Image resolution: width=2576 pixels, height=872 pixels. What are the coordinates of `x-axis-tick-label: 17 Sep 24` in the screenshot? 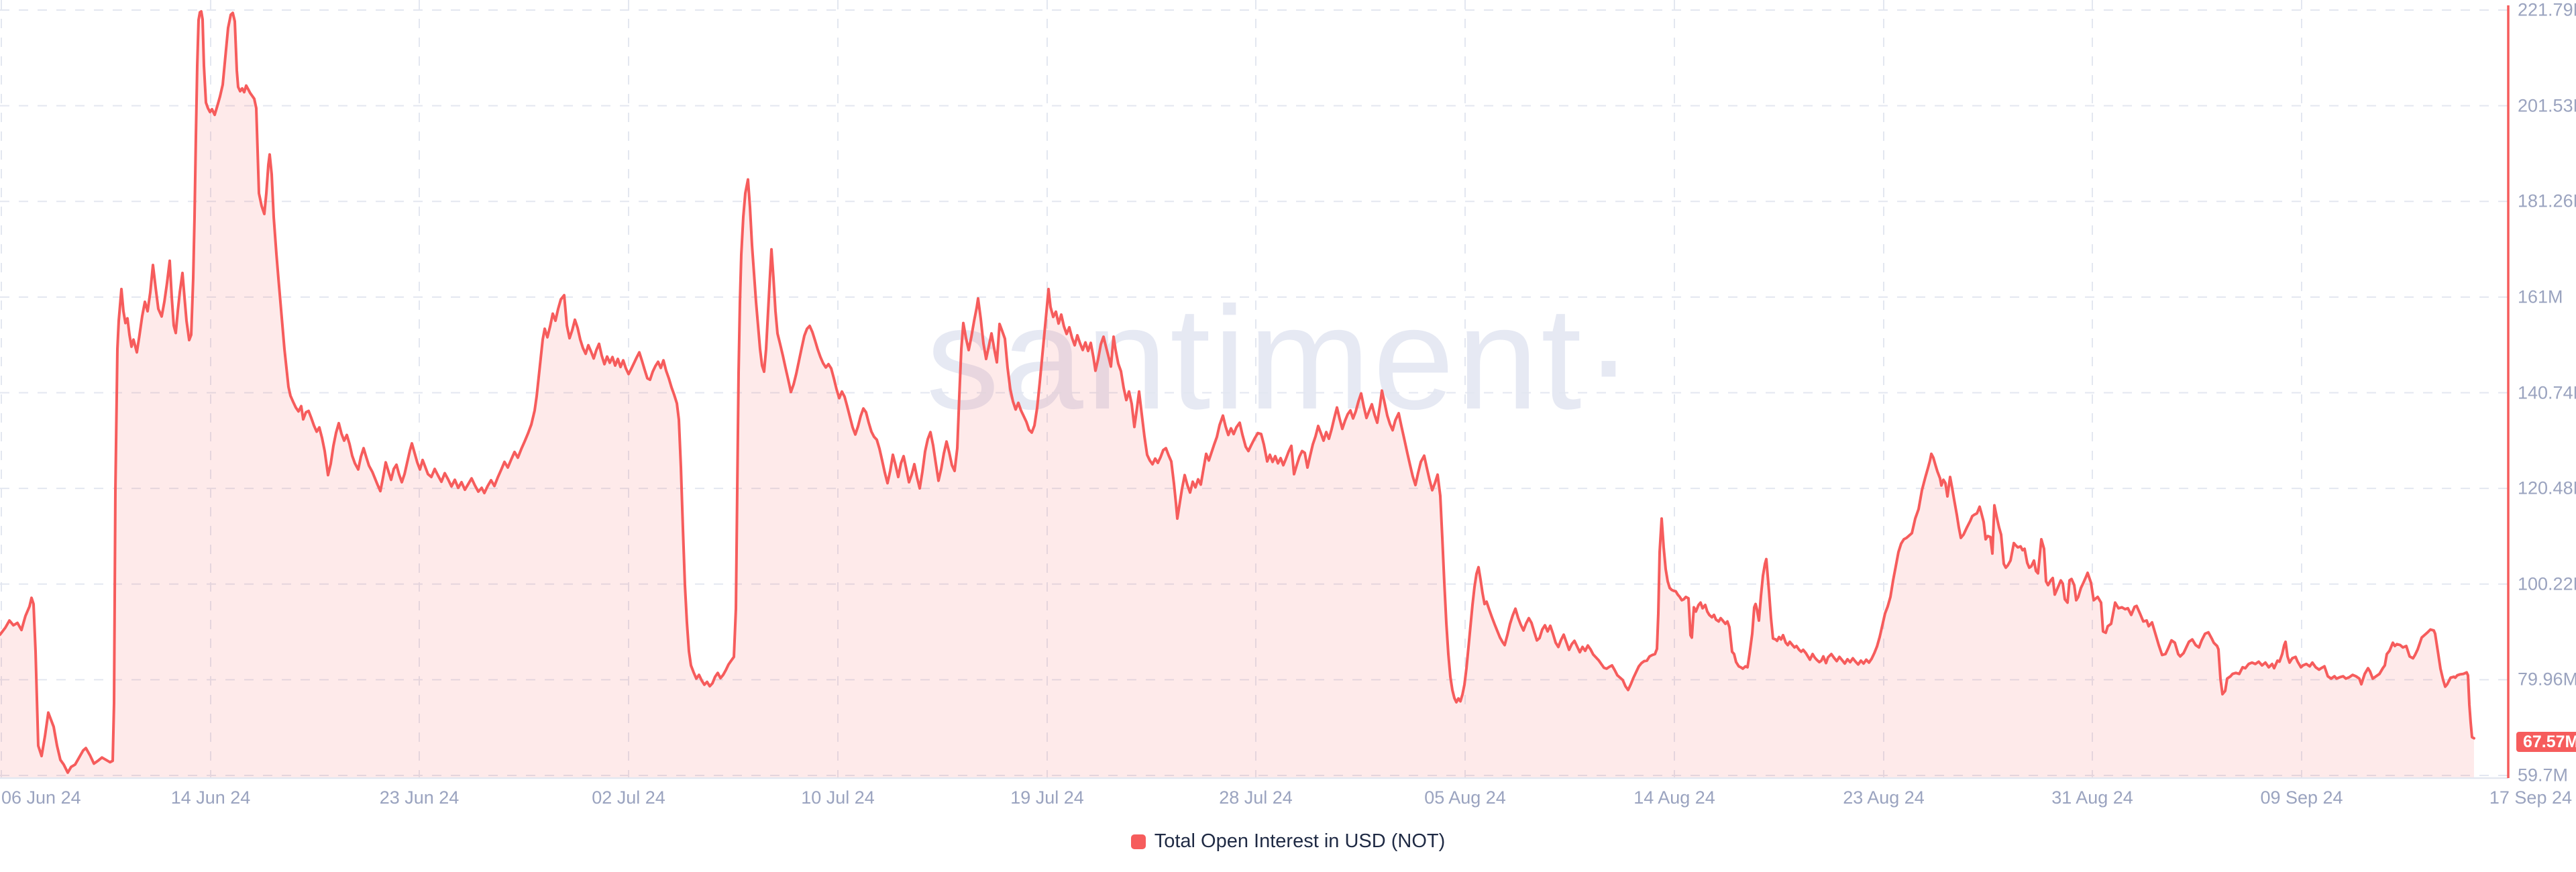 It's located at (2530, 798).